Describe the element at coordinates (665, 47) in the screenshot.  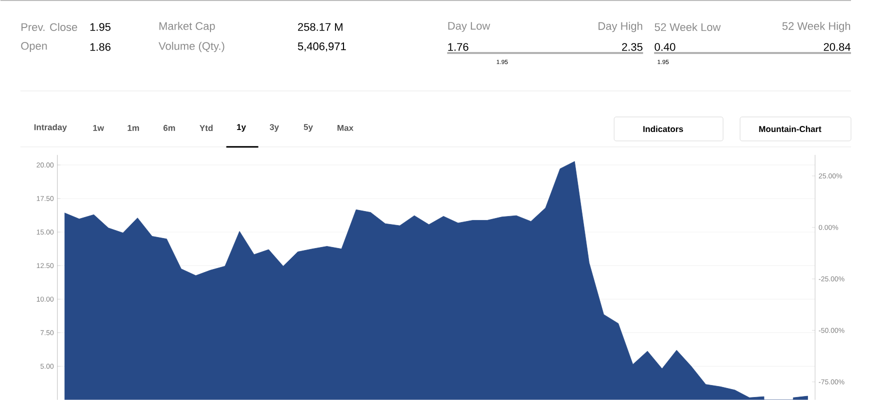
I see `text: 0.40` at that location.